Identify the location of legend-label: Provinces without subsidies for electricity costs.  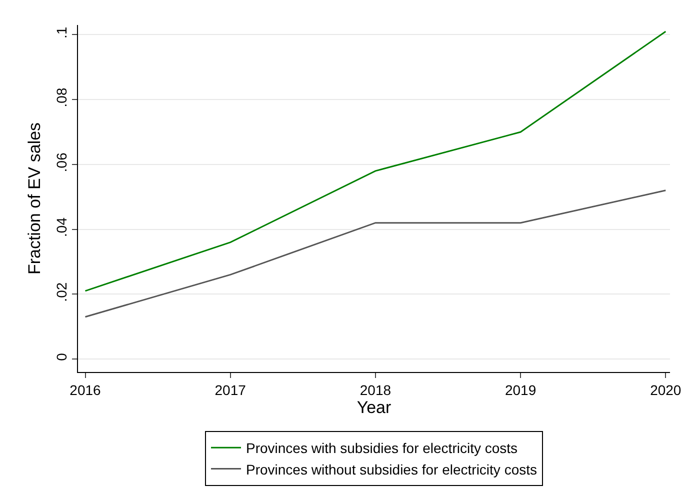
(391, 469).